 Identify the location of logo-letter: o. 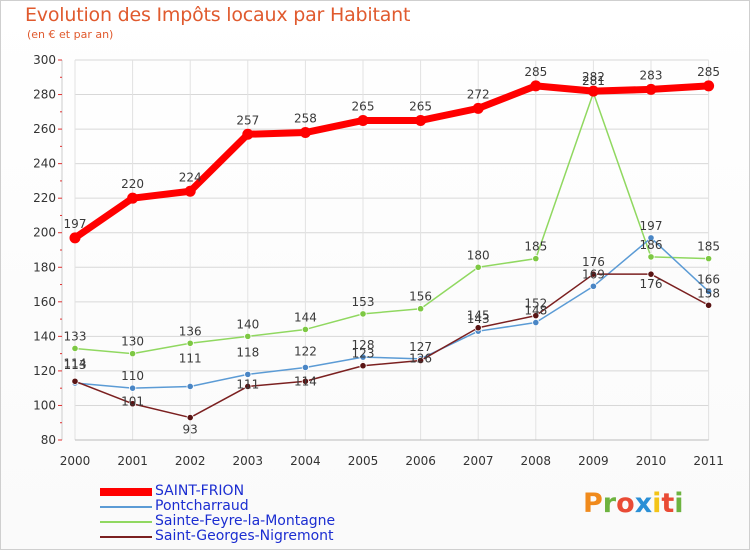
(625, 503).